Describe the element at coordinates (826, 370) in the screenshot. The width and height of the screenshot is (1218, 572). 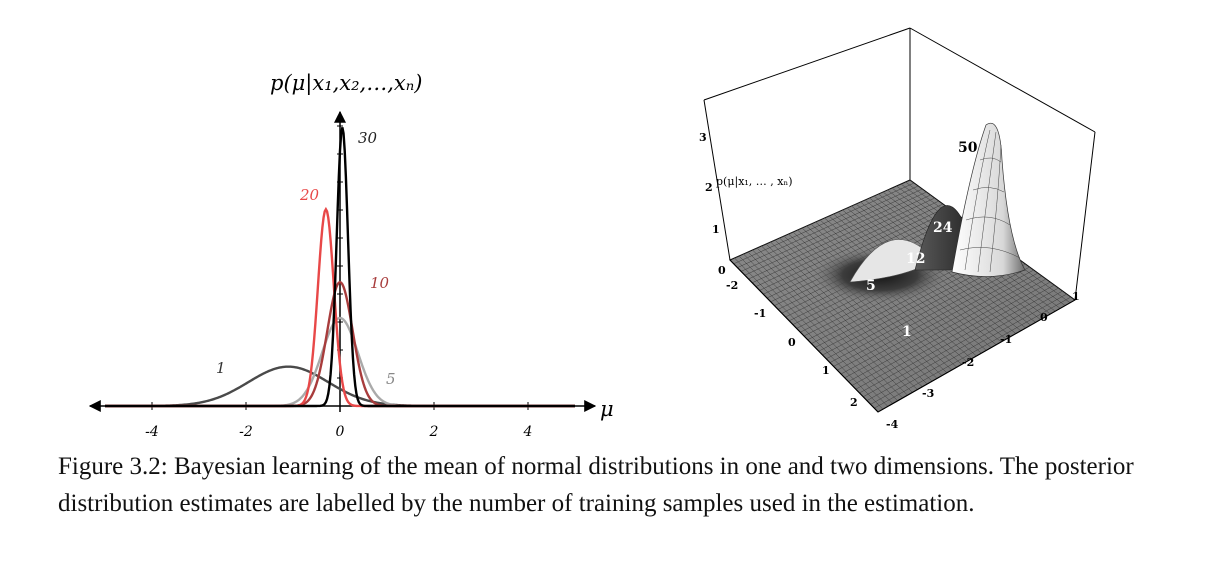
I see `left-axis-tick: 1` at that location.